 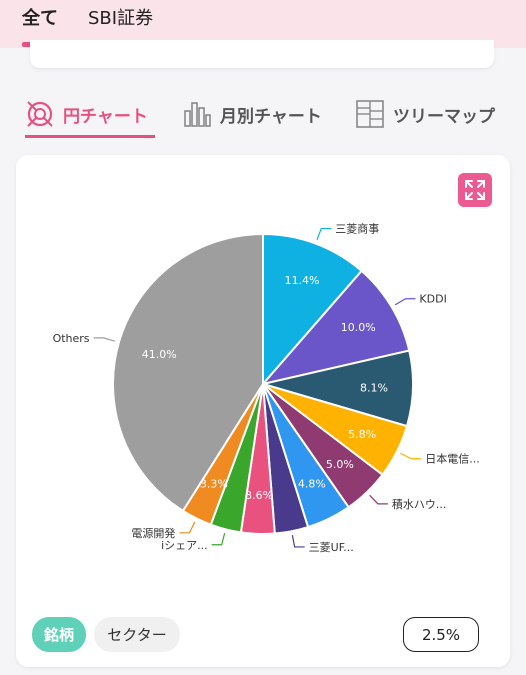 I want to click on tab-treemap-label: ツリーマップ, so click(x=444, y=116).